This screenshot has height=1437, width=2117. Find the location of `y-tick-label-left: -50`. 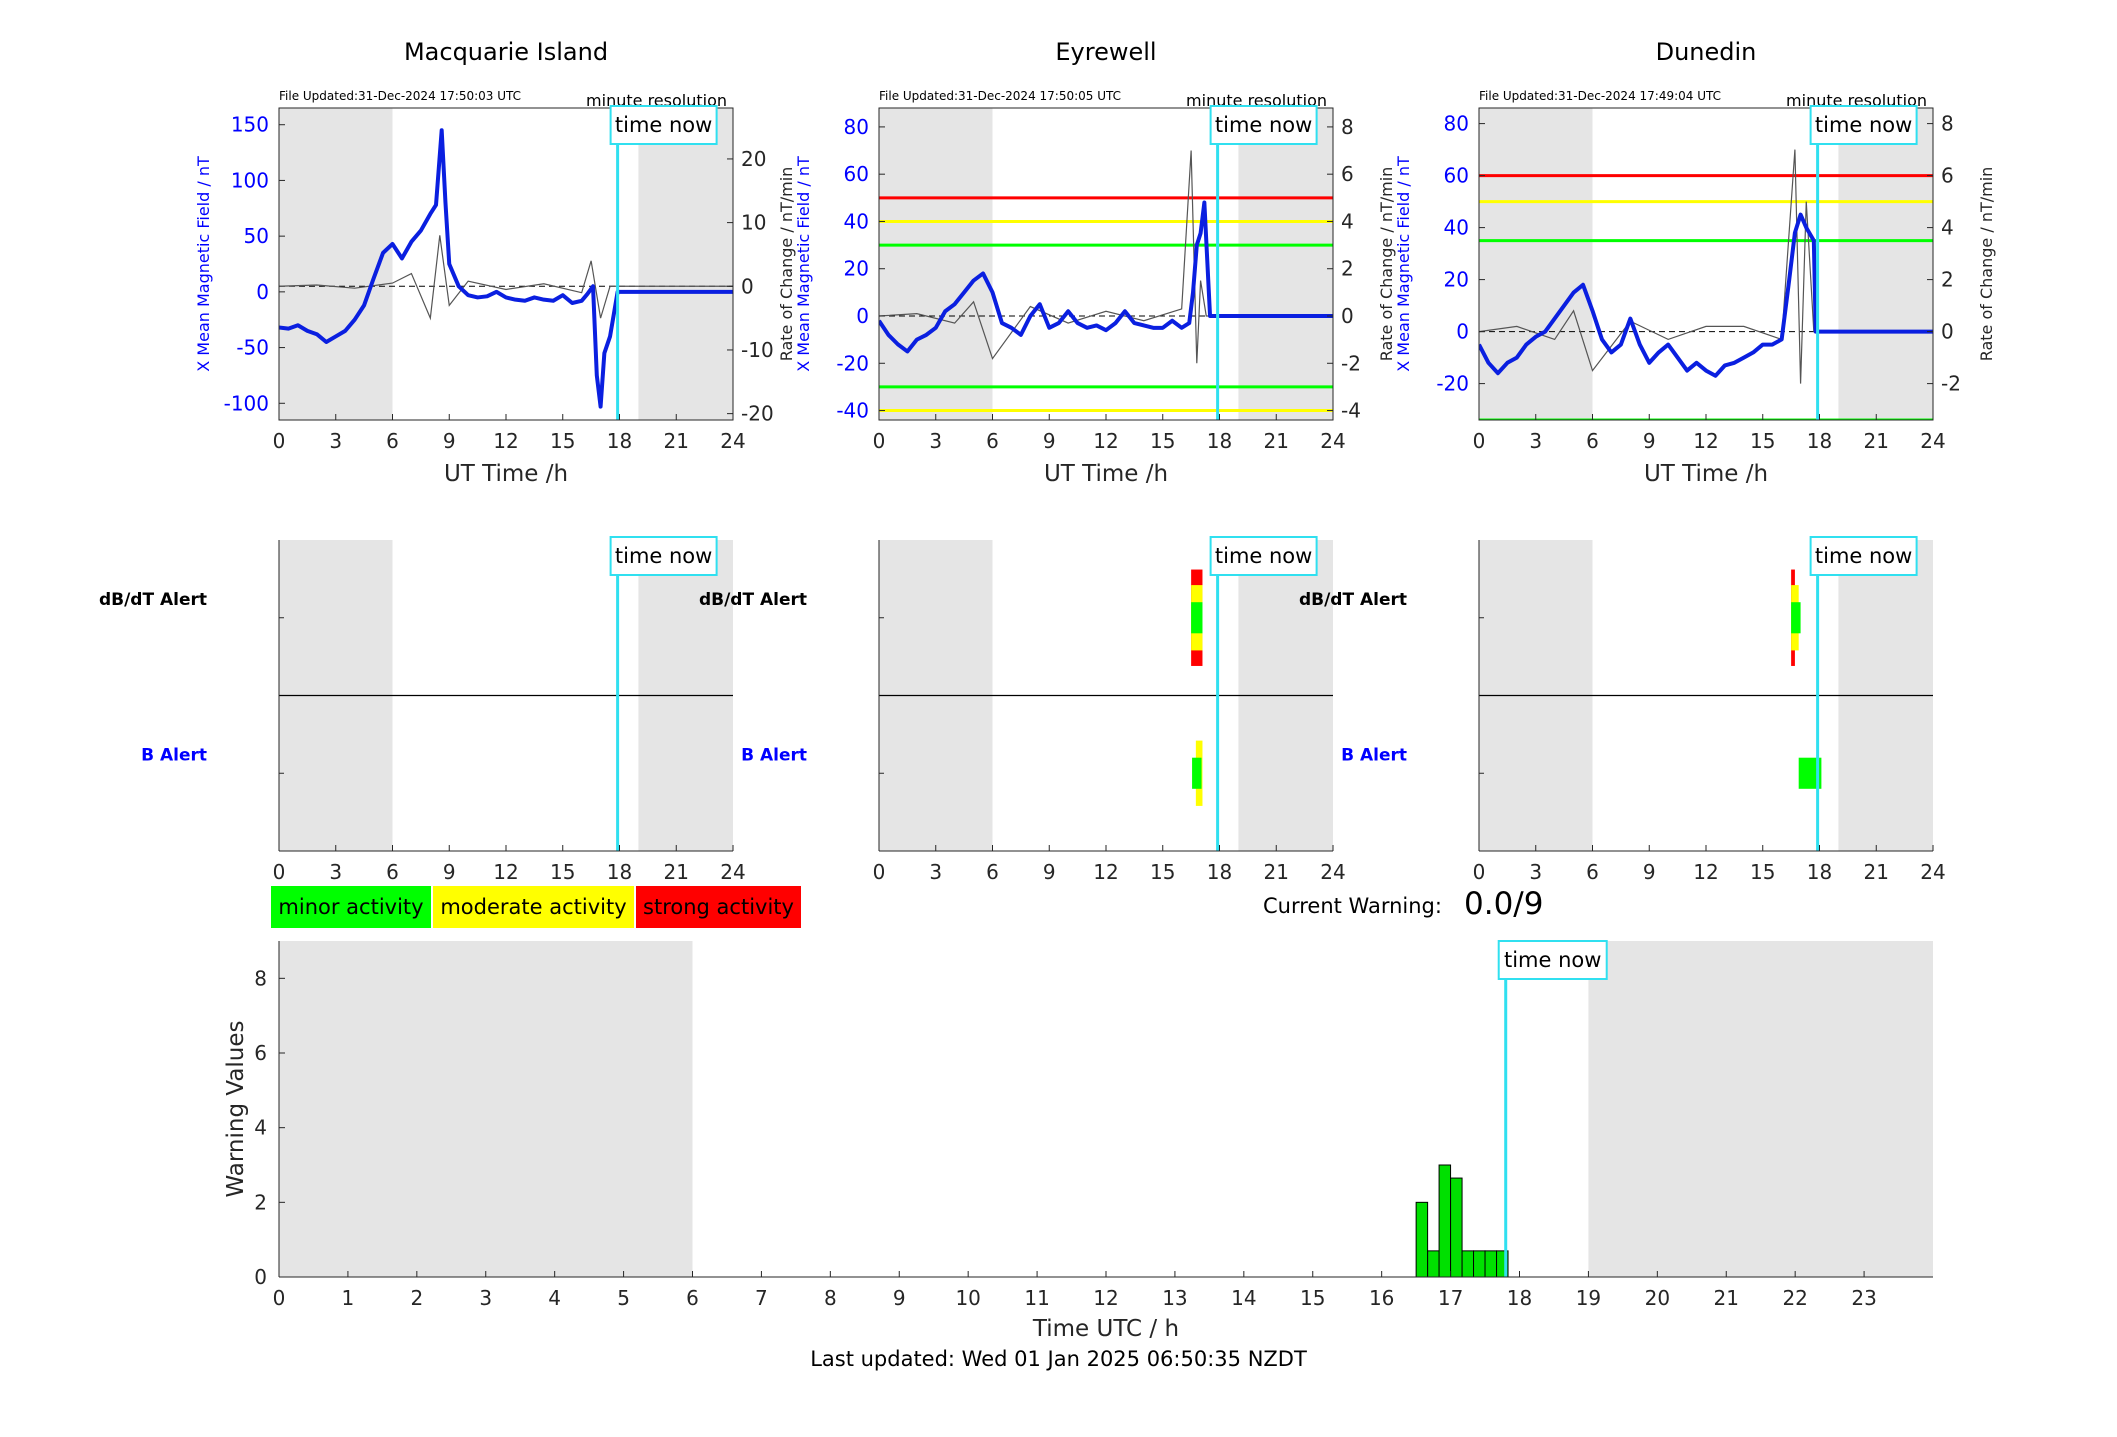

y-tick-label-left: -50 is located at coordinates (252, 348).